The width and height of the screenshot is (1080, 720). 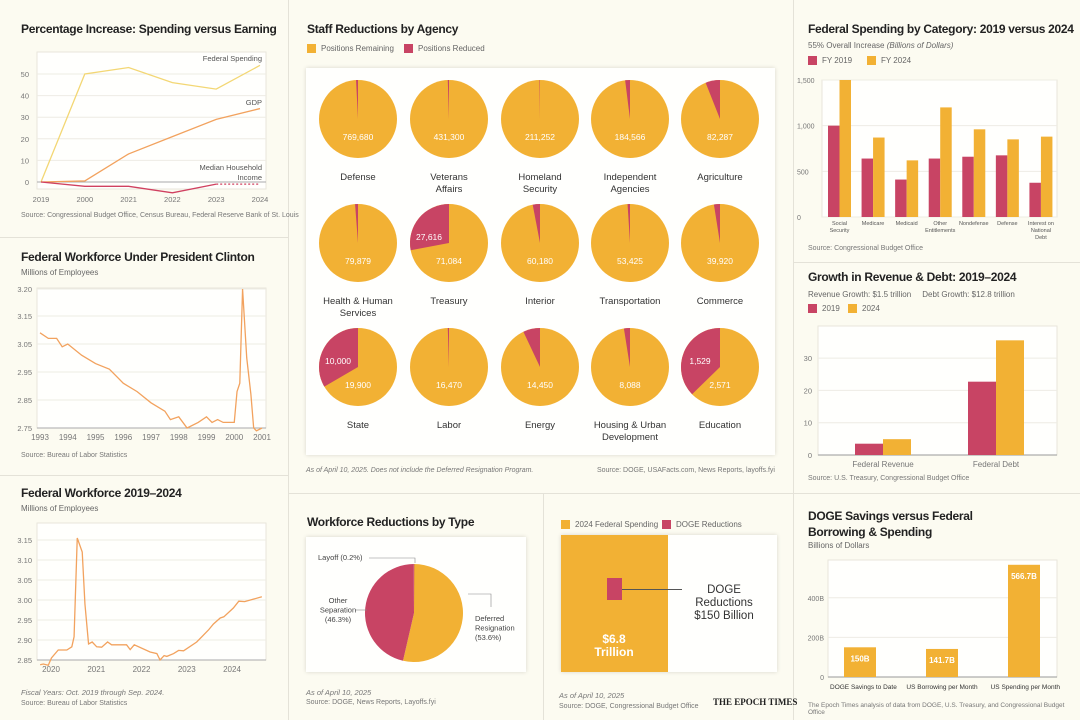 I want to click on y-tick-label: 40, so click(x=25, y=96).